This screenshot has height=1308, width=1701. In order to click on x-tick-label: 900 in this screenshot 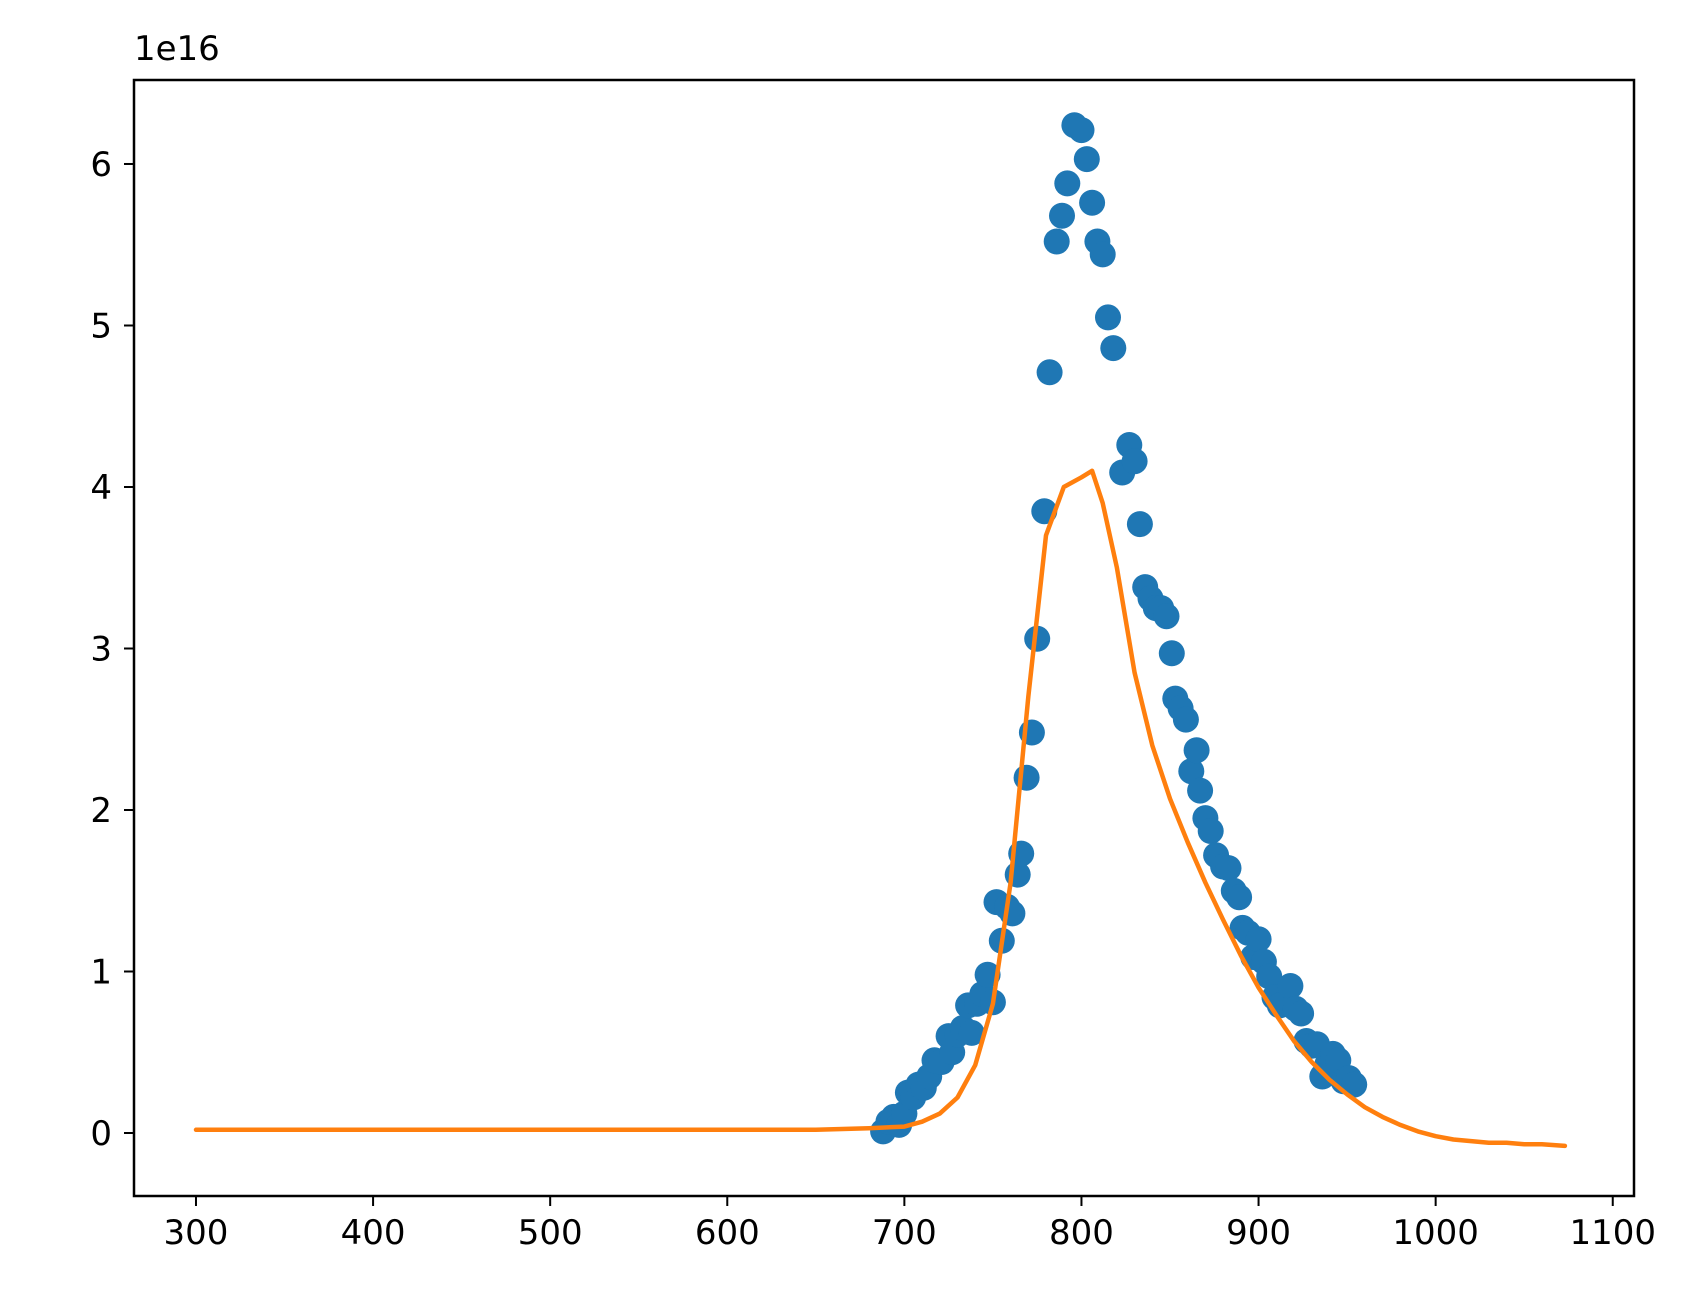, I will do `click(1258, 1233)`.